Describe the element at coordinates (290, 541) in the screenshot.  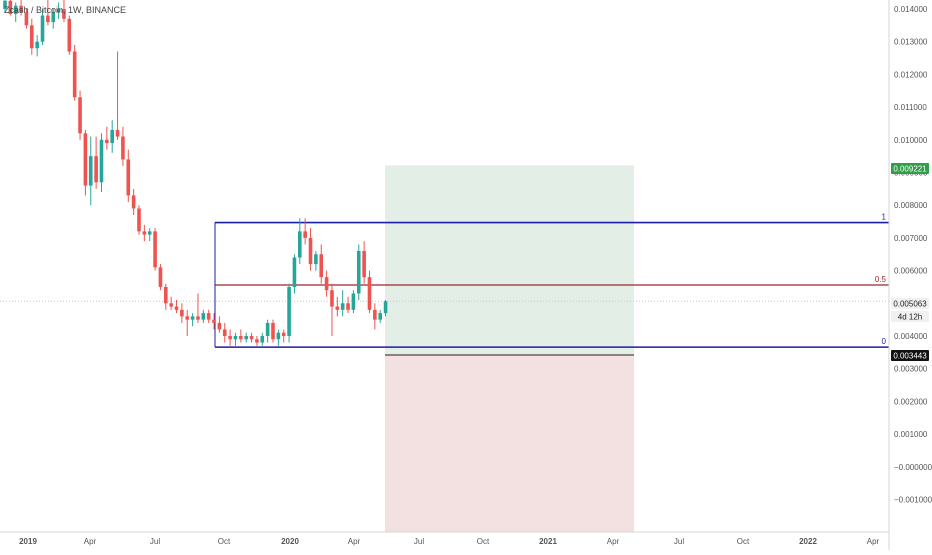
I see `x-tick-label: 2020` at that location.